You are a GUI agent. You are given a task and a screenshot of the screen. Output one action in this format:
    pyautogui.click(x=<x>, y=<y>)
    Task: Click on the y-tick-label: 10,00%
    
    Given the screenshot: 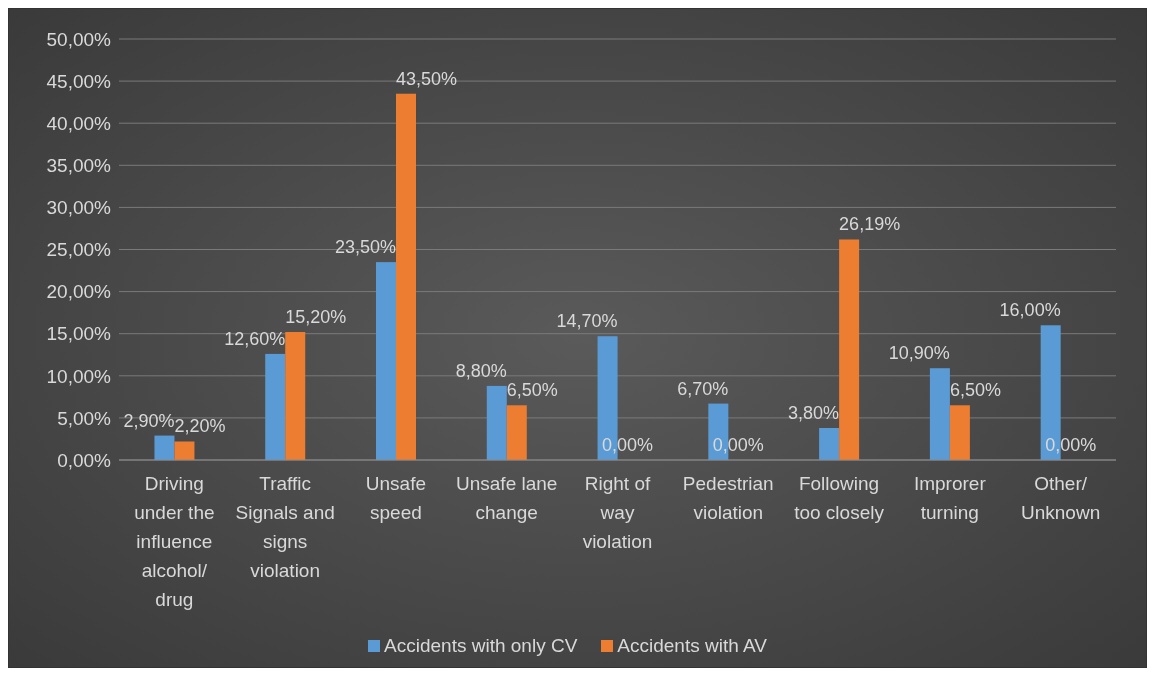 What is the action you would take?
    pyautogui.click(x=79, y=376)
    